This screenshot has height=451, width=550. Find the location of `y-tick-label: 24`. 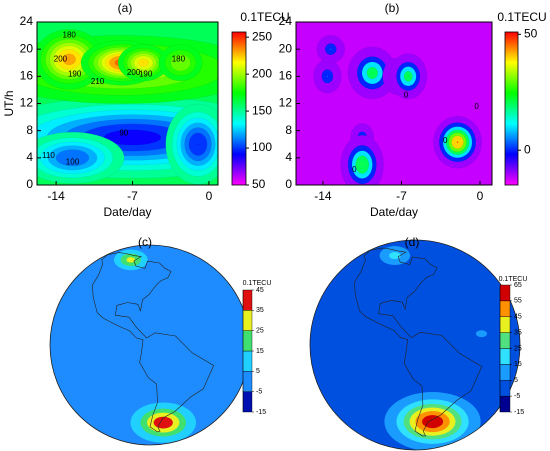

y-tick-label: 24 is located at coordinates (27, 21).